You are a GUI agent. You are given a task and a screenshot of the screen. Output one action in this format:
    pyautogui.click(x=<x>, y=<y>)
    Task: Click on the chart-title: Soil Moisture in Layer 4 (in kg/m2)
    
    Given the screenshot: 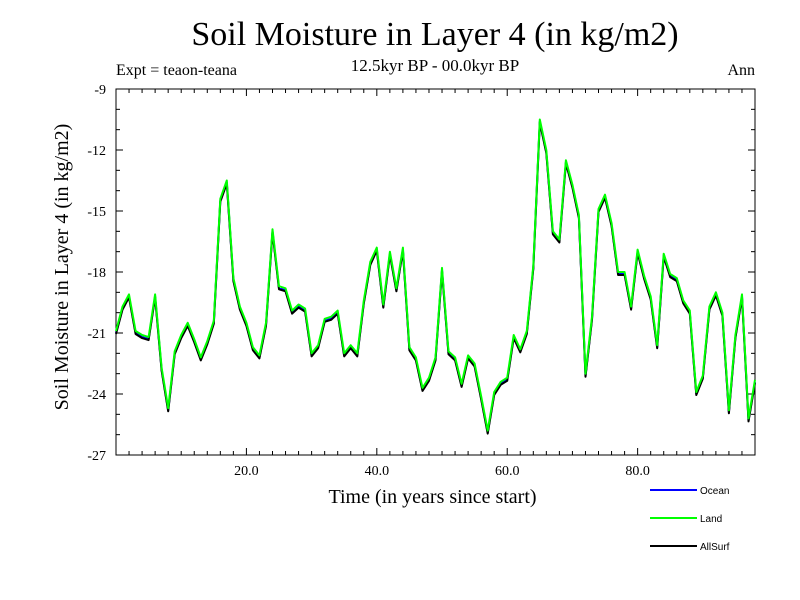 What is the action you would take?
    pyautogui.click(x=435, y=34)
    